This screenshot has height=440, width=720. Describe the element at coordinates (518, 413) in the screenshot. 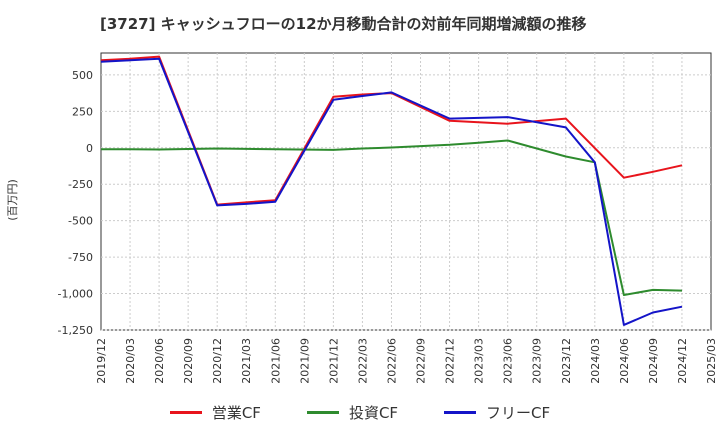

I see `legend-label: フリーCF` at that location.